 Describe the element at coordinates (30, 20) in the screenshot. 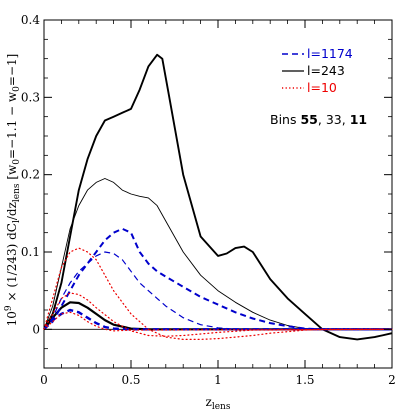

I see `y-tick-label: 0.4` at that location.